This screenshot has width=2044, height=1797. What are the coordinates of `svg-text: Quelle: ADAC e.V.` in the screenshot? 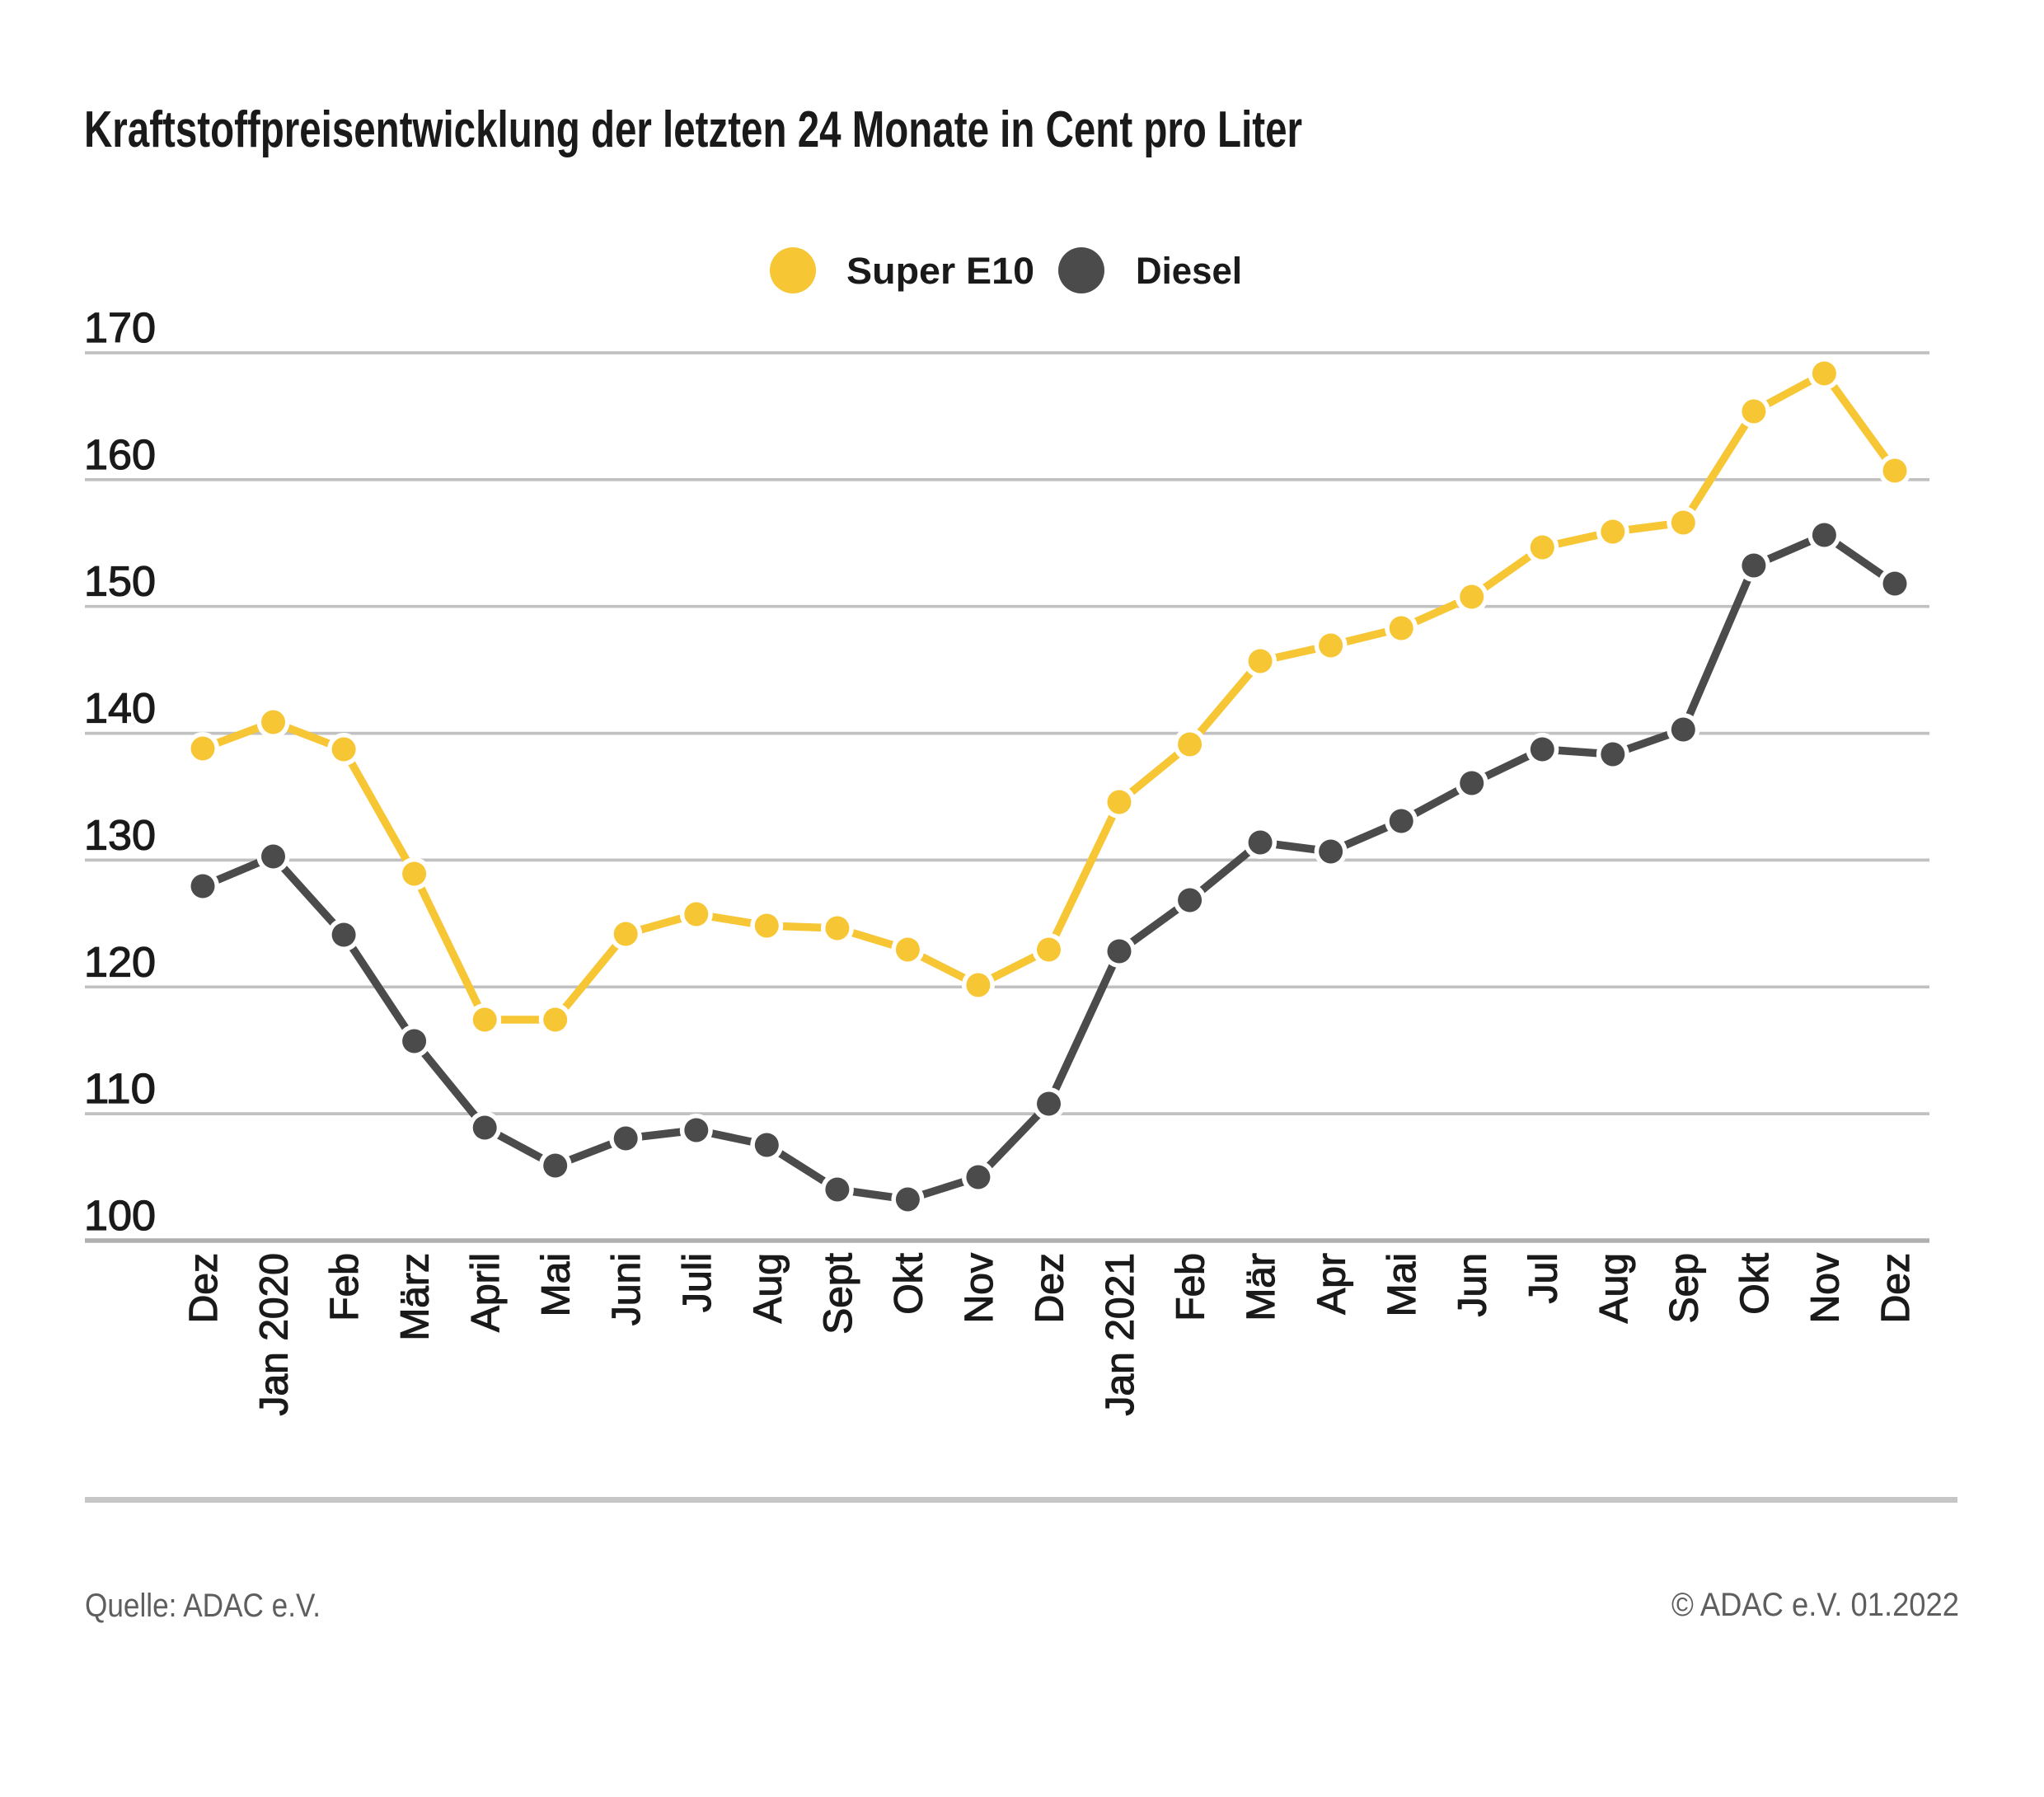 It's located at (203, 1606).